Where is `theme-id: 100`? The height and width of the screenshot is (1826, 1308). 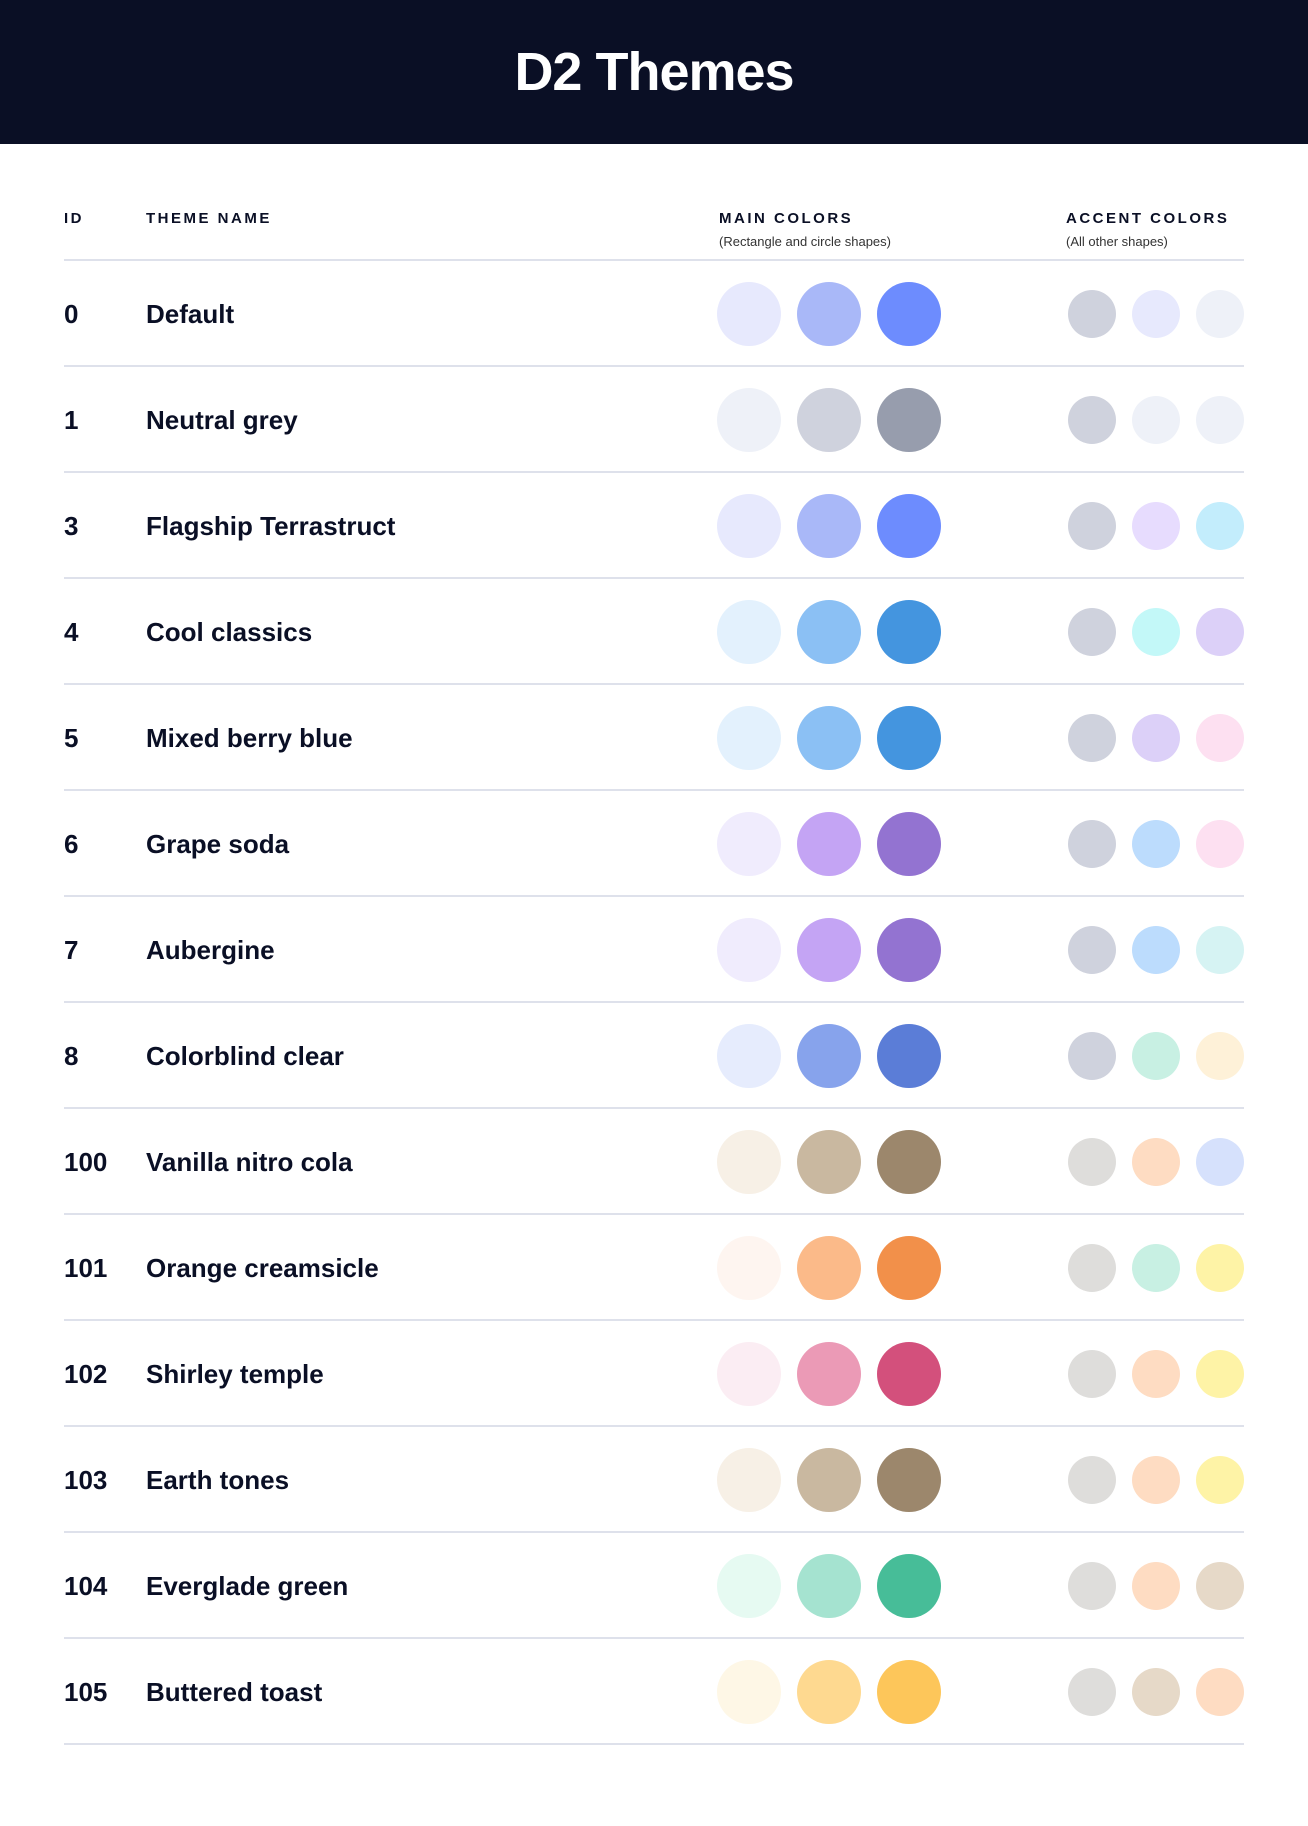
theme-id: 100 is located at coordinates (86, 1162).